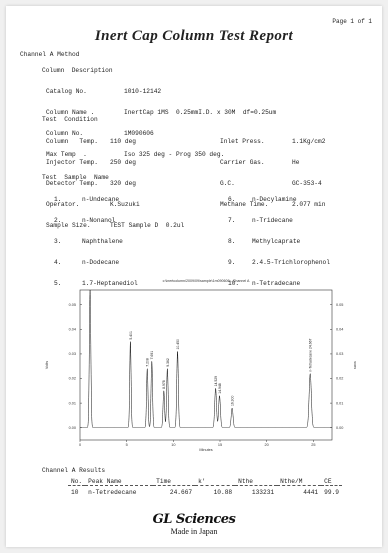 This screenshot has height=553, width=388. I want to click on gc-value: GC-353-4, so click(307, 183).